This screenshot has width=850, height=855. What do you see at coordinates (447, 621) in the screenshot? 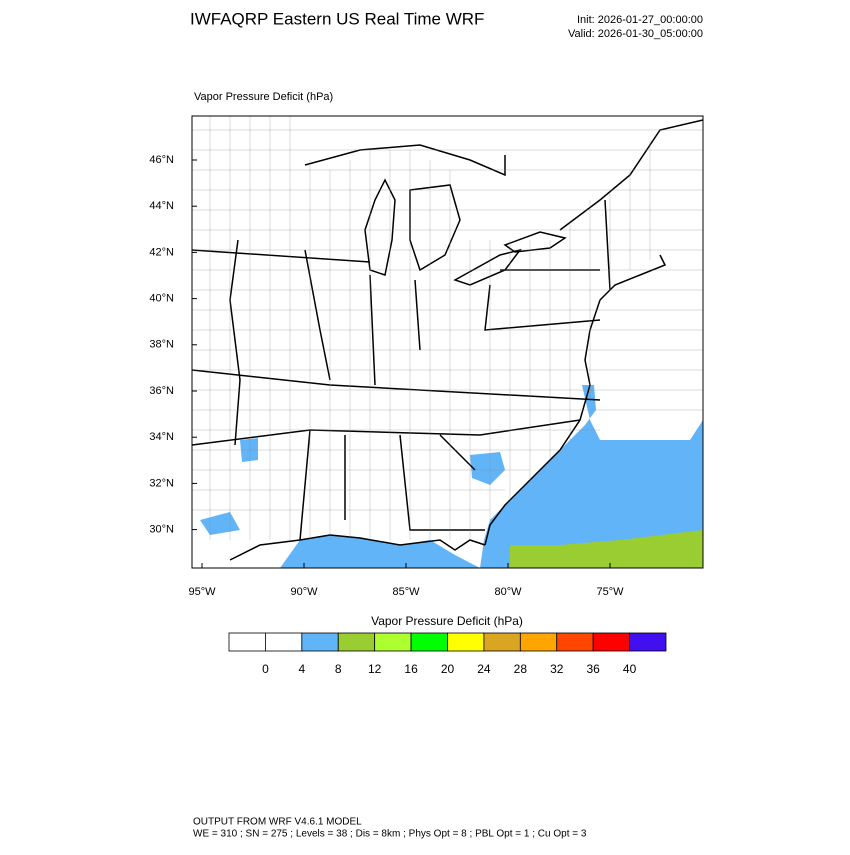
I see `colorbar-title: Vapor Pressure Deficit (hPa)` at bounding box center [447, 621].